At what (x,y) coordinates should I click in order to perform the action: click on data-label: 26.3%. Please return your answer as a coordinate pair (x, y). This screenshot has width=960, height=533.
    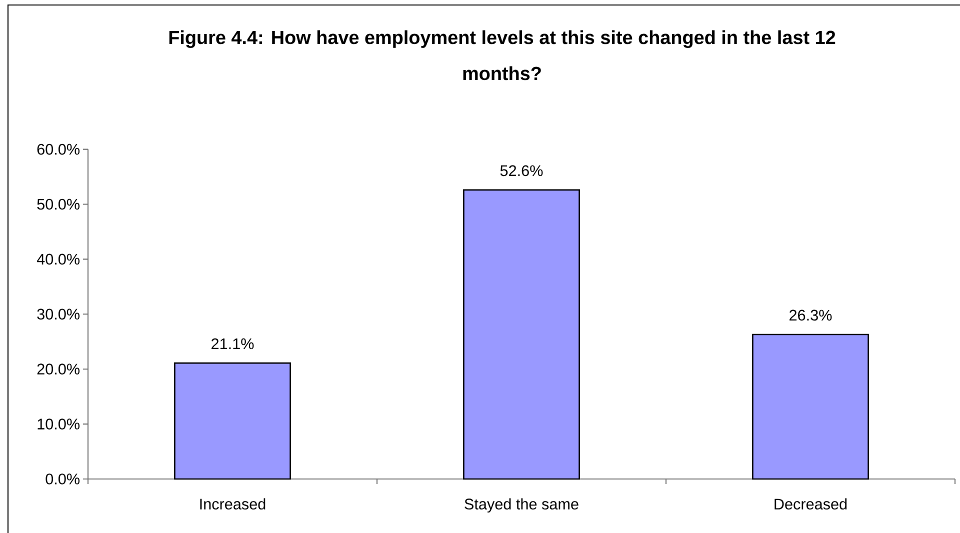
    Looking at the image, I should click on (811, 315).